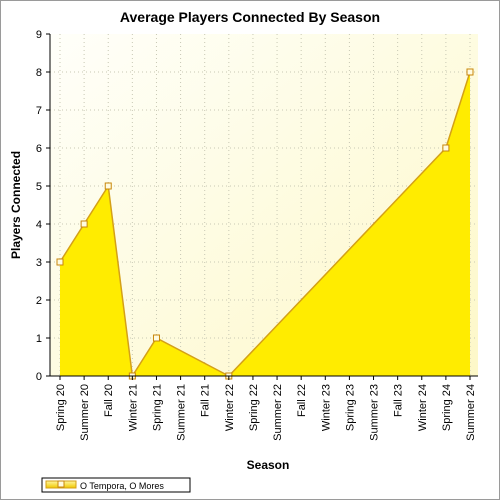 This screenshot has width=500, height=500. What do you see at coordinates (278, 412) in the screenshot?
I see `x-tick-label: Summer 22` at bounding box center [278, 412].